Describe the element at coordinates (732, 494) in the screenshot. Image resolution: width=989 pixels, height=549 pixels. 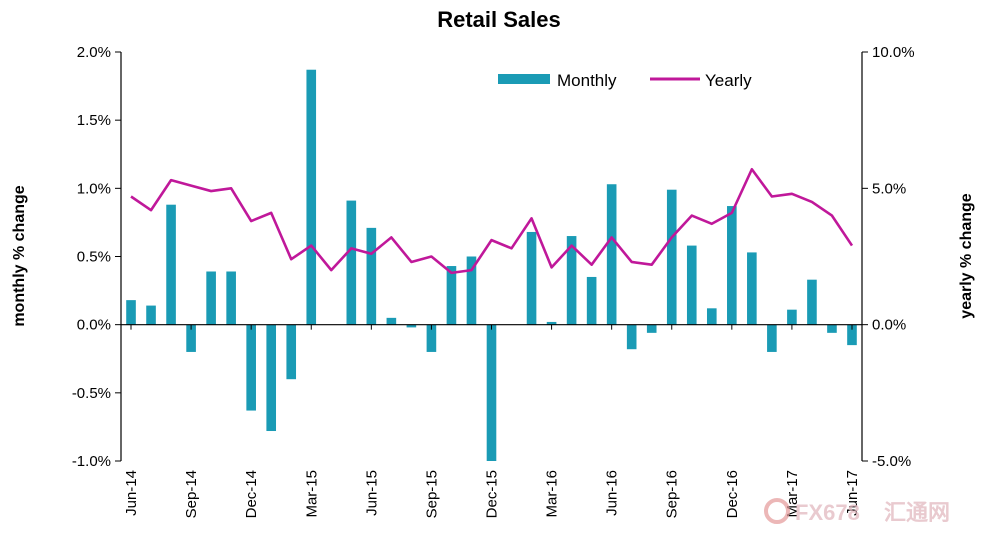
I see `x-tick-label: Dec-16` at that location.